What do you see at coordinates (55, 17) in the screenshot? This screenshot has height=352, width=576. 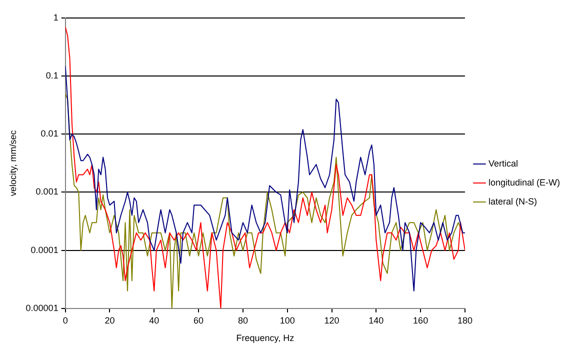 I see `y-tick-label: 1` at bounding box center [55, 17].